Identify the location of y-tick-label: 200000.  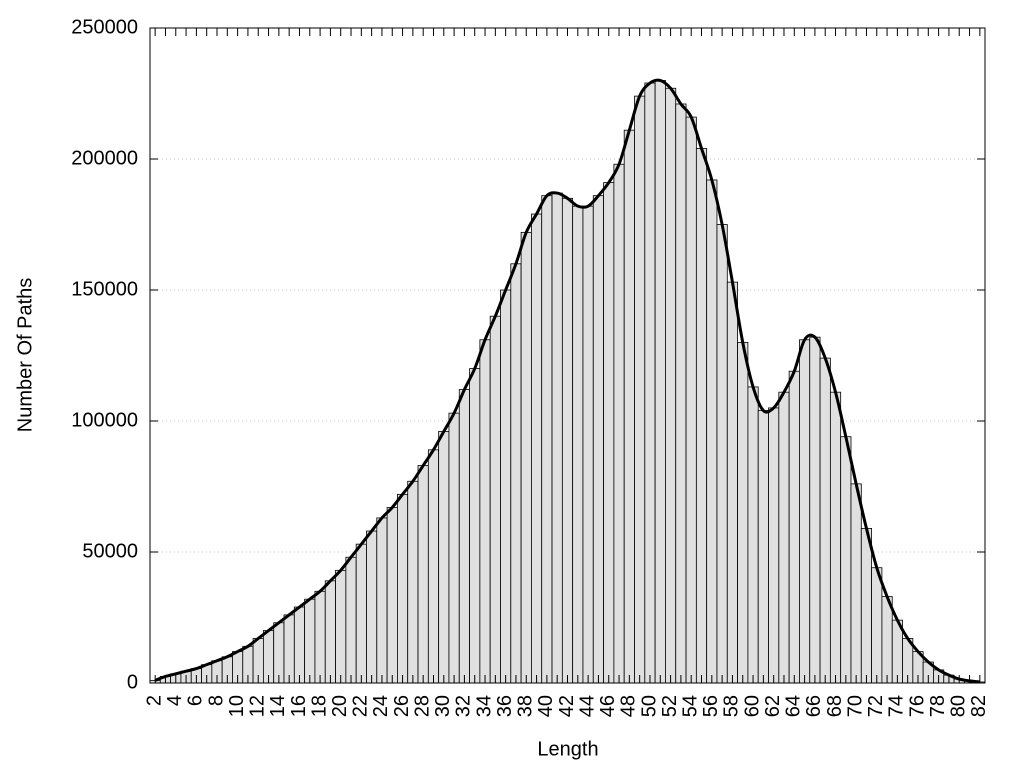
(104, 158).